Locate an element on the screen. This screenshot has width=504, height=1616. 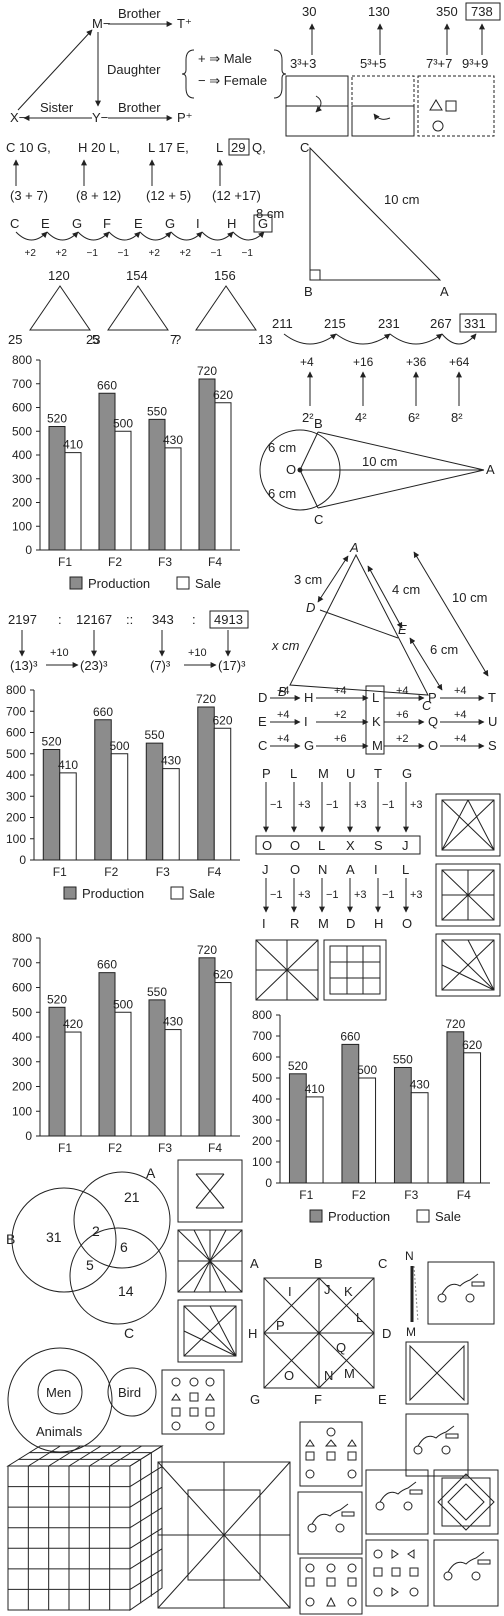
venn-5: 5 is located at coordinates (90, 1265).